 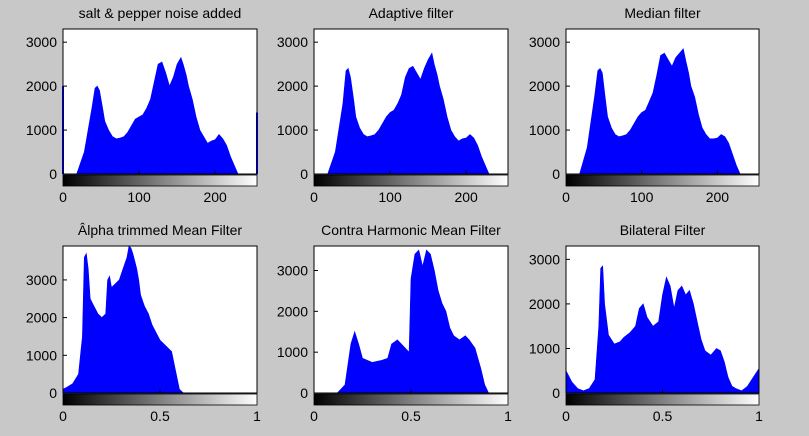 What do you see at coordinates (663, 230) in the screenshot?
I see `chart-title: Bilateral Filter` at bounding box center [663, 230].